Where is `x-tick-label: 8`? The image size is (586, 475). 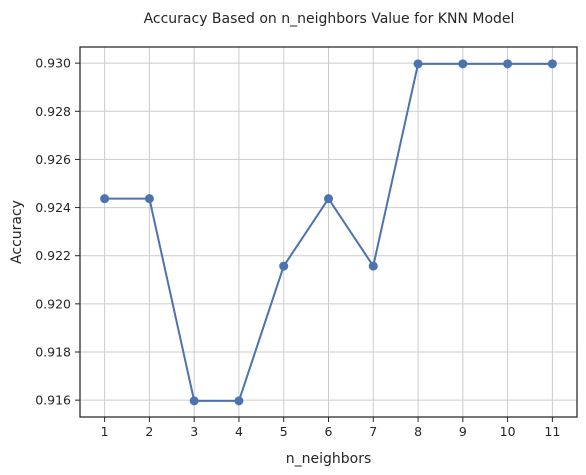 x-tick-label: 8 is located at coordinates (418, 431).